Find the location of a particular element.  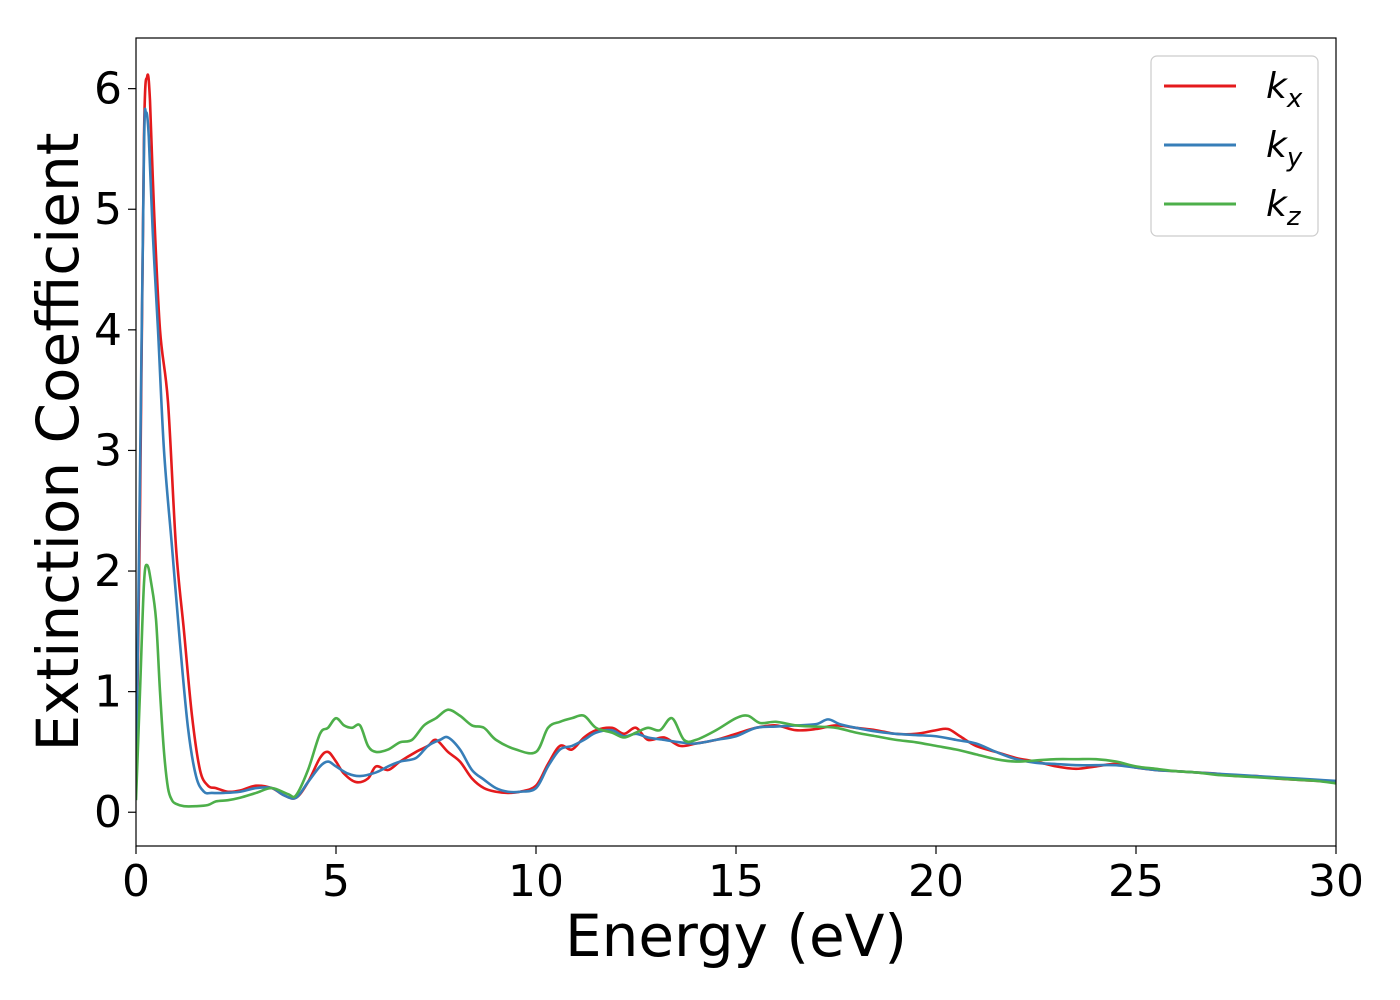

x-tick-label: 20 is located at coordinates (936, 881).